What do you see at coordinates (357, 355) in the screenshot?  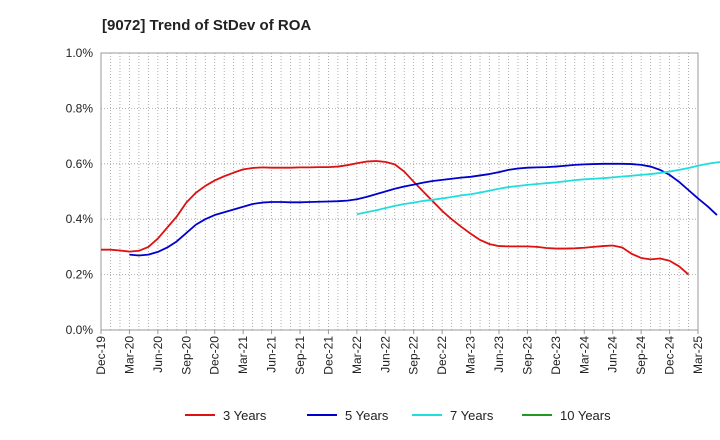 I see `x-tick-label: Mar-22` at bounding box center [357, 355].